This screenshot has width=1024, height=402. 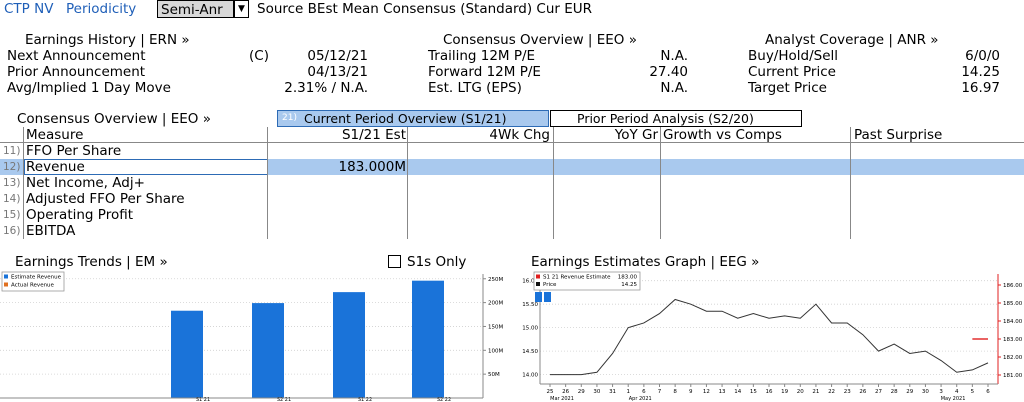 I want to click on month-label: May 2021, so click(x=953, y=399).